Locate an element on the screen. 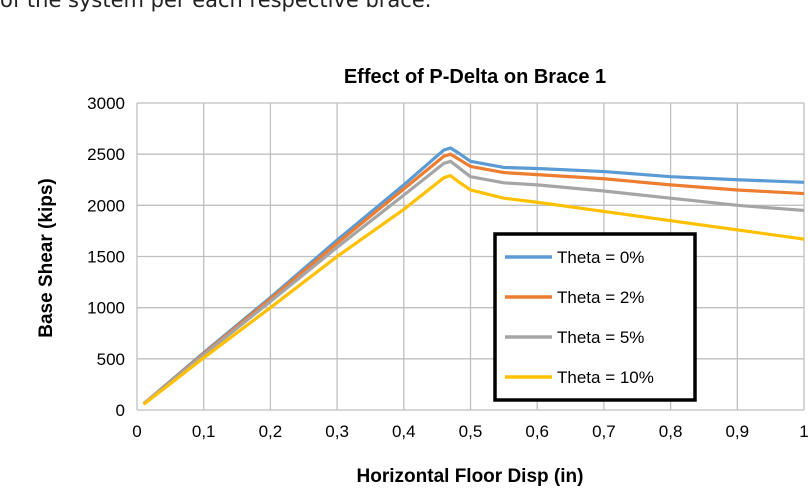  y-tick-label: 3000 is located at coordinates (106, 103).